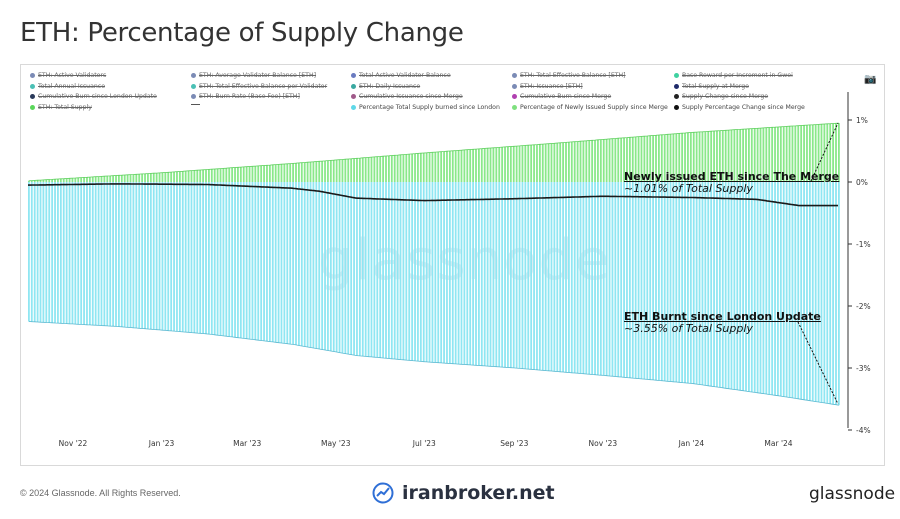 The width and height of the screenshot is (900, 519). Describe the element at coordinates (73, 443) in the screenshot. I see `x-tick-label: Nov '22` at that location.